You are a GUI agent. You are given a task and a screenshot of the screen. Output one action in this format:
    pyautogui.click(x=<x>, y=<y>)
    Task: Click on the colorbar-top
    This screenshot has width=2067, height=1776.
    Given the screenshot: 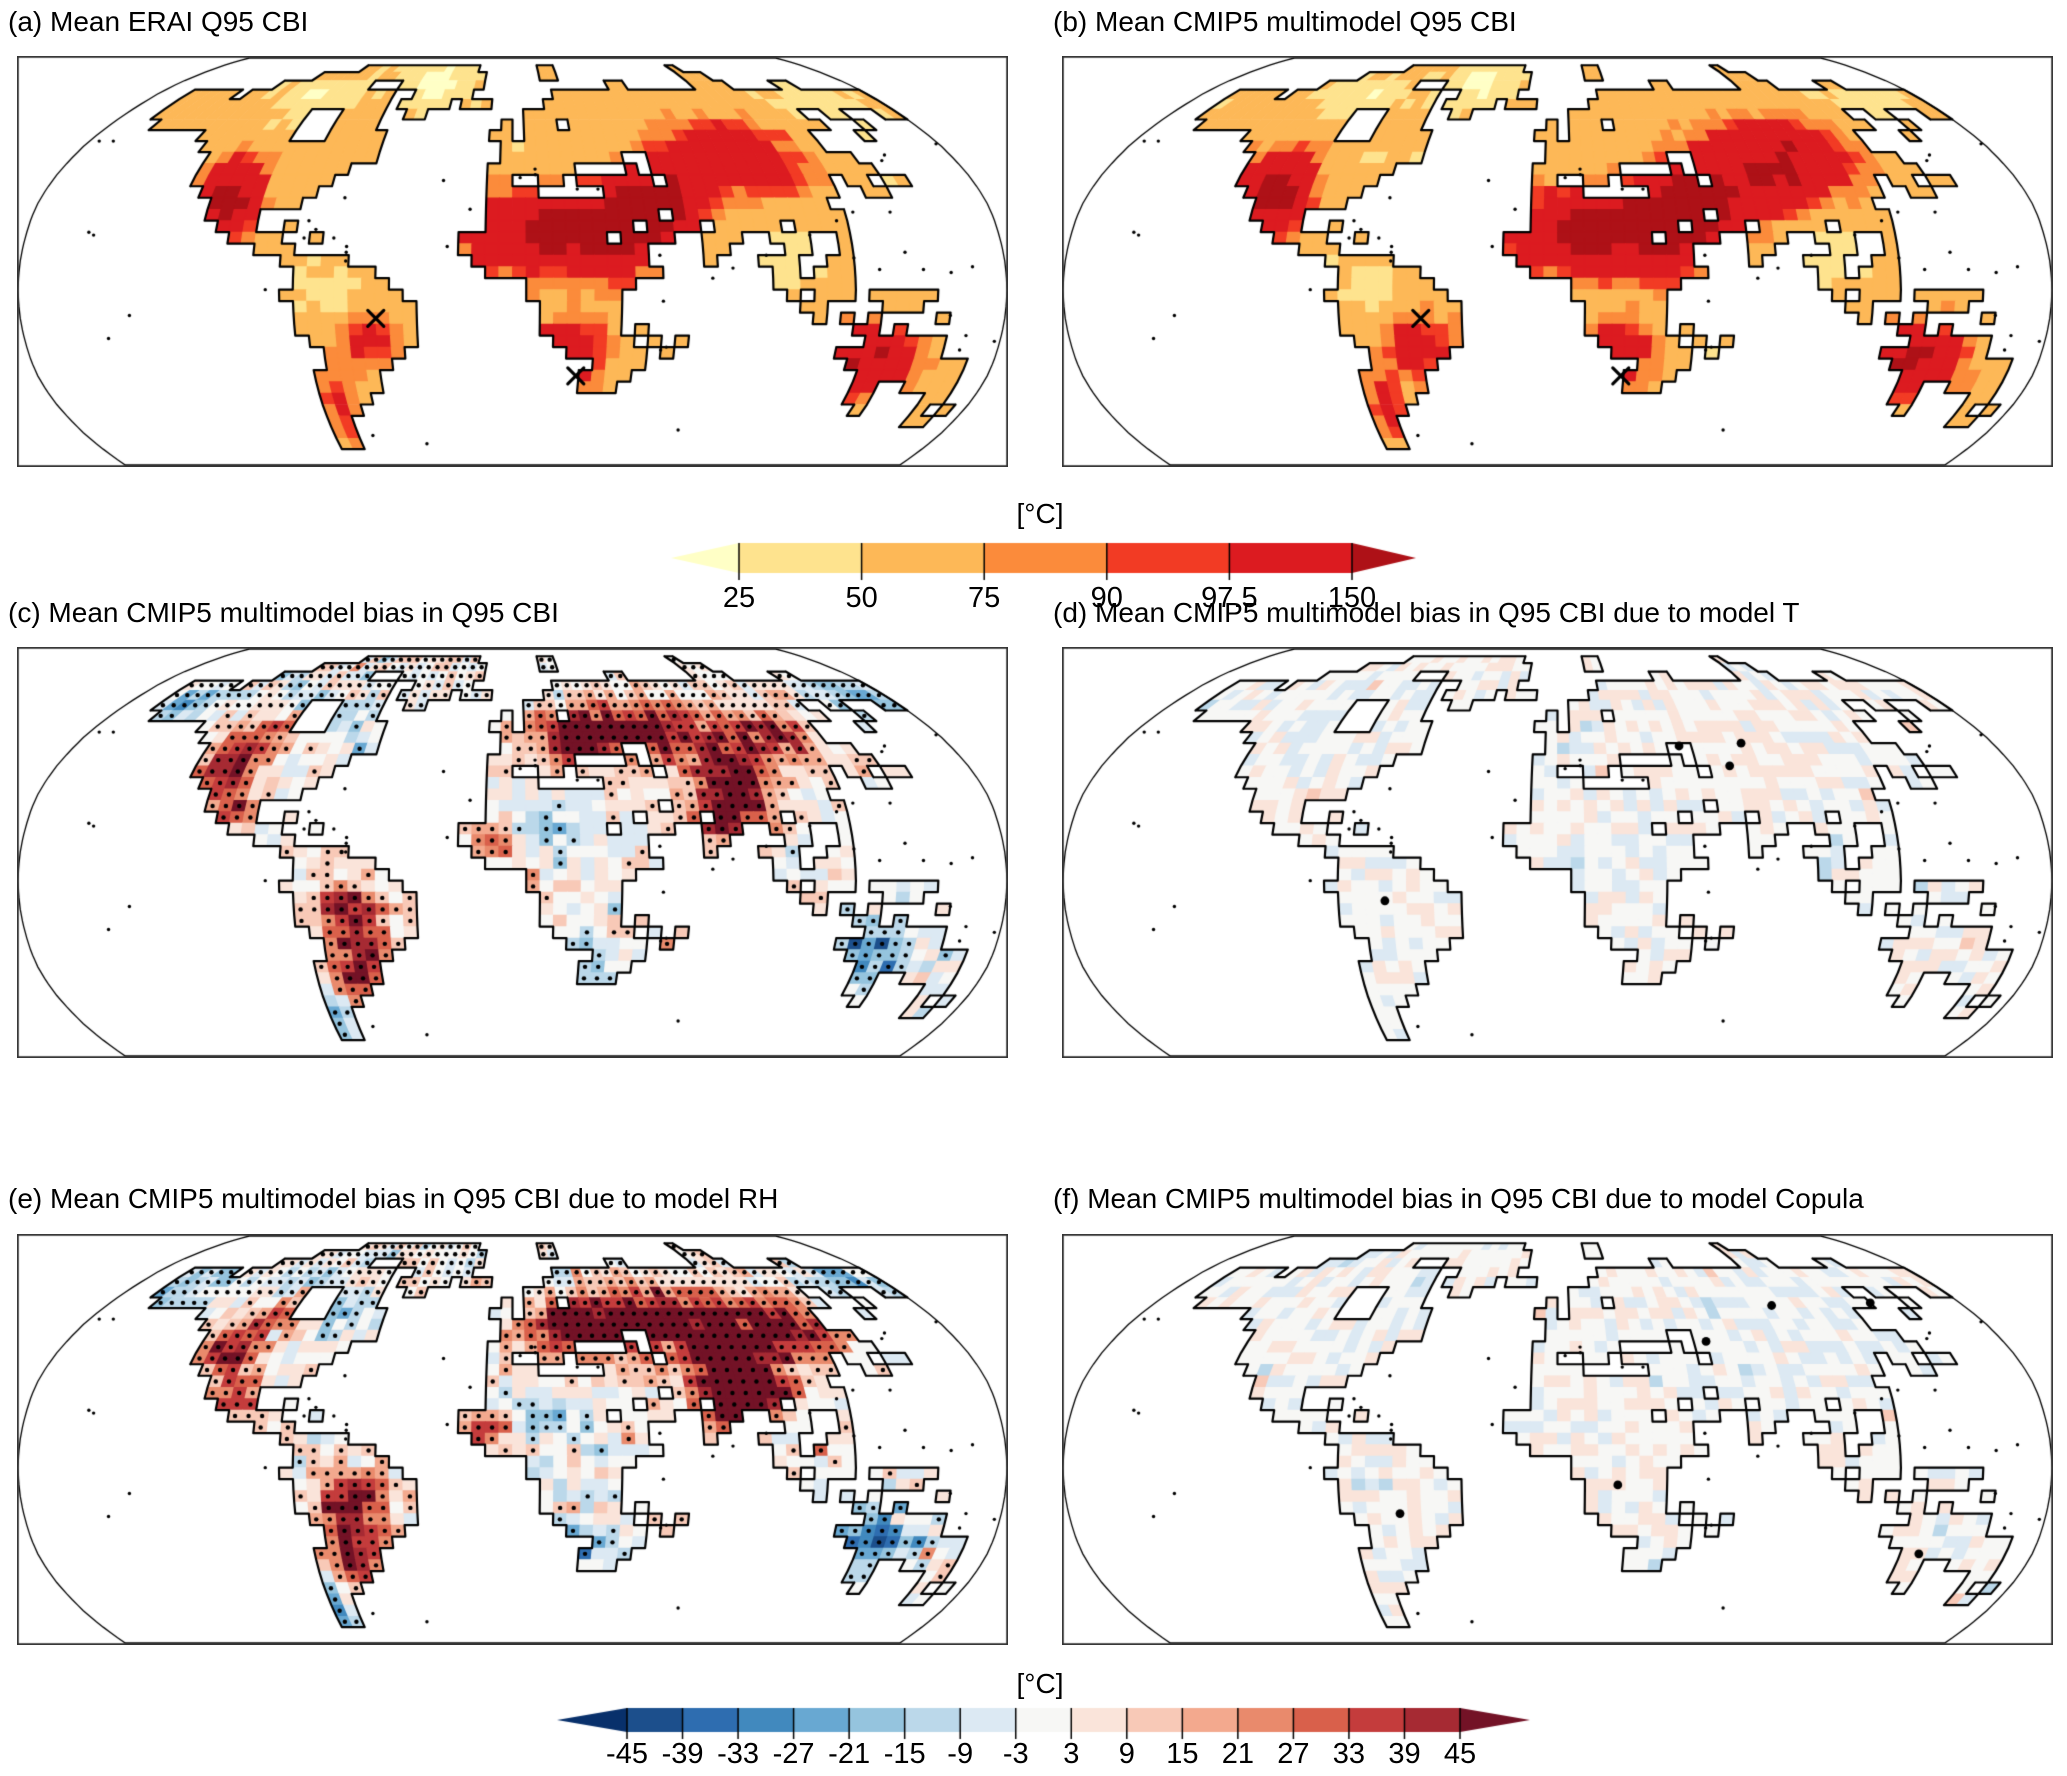 What is the action you would take?
    pyautogui.click(x=1040, y=561)
    